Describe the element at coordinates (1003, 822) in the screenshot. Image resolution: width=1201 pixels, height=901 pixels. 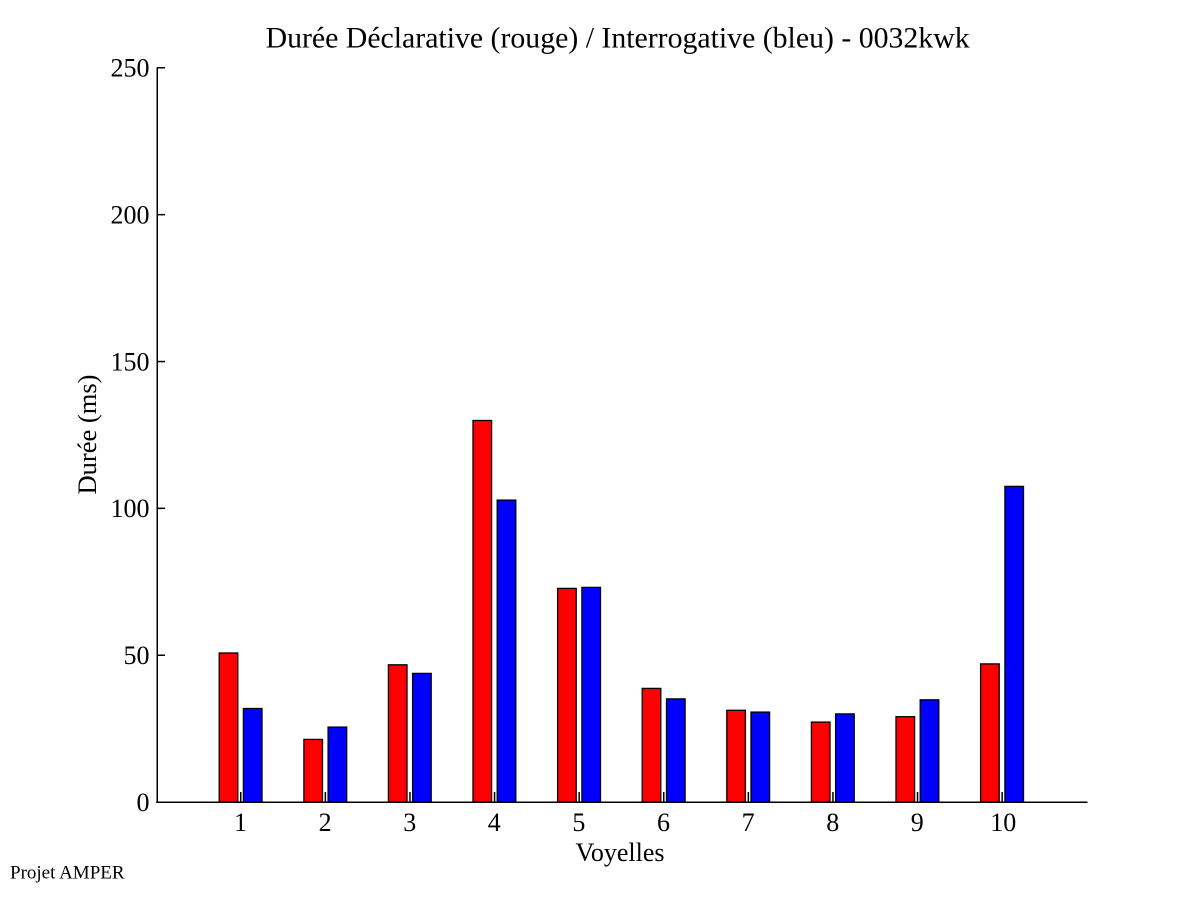
I see `svg-text: 10` at that location.